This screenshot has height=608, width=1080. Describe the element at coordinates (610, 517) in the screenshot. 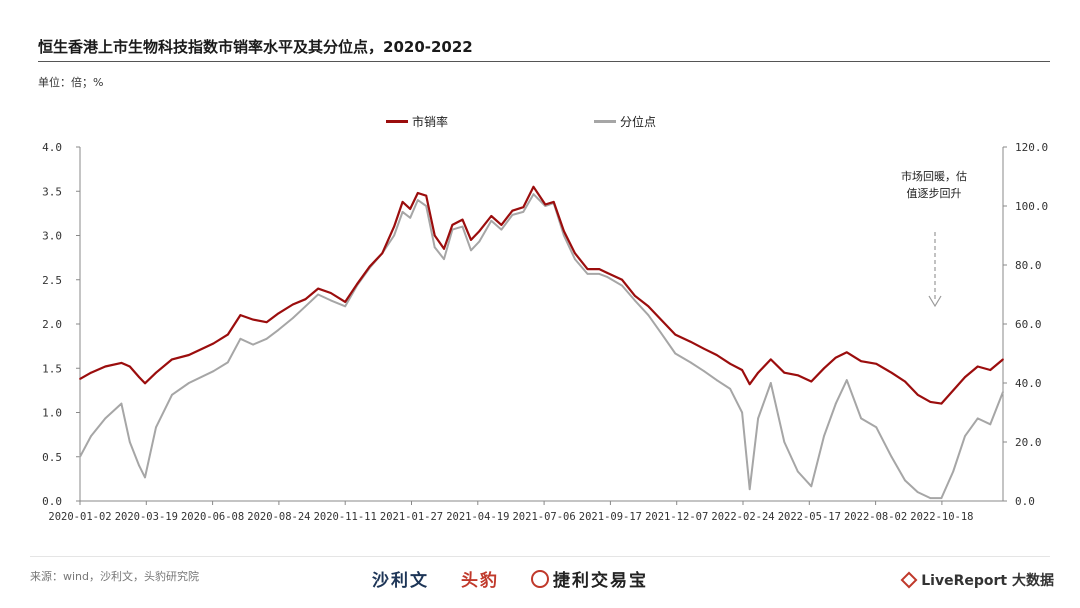

I see `x-tick-label: 2021-09-17` at that location.